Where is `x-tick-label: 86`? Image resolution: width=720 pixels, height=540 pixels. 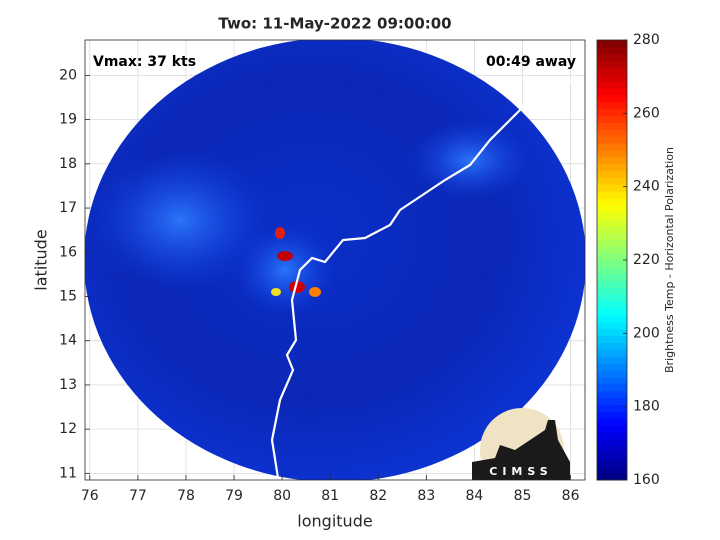
x-tick-label: 86 is located at coordinates (571, 496).